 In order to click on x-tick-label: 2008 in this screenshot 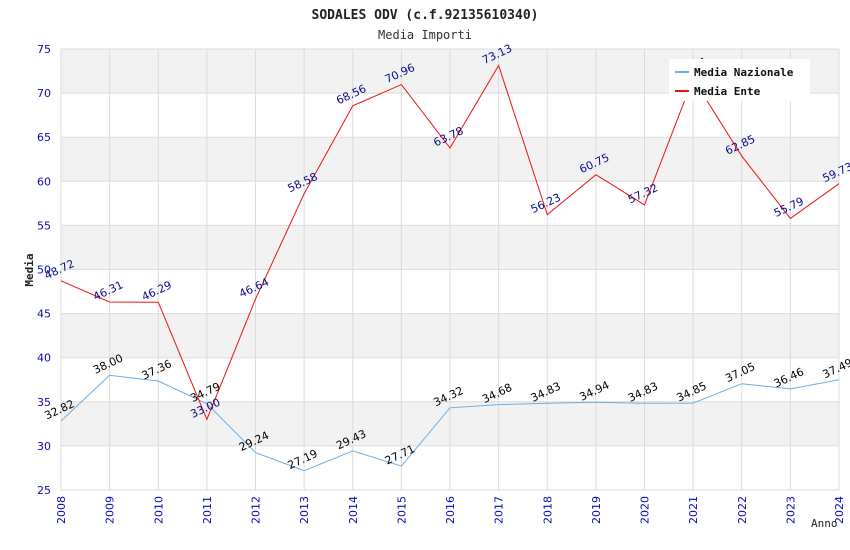, I will do `click(61, 510)`.